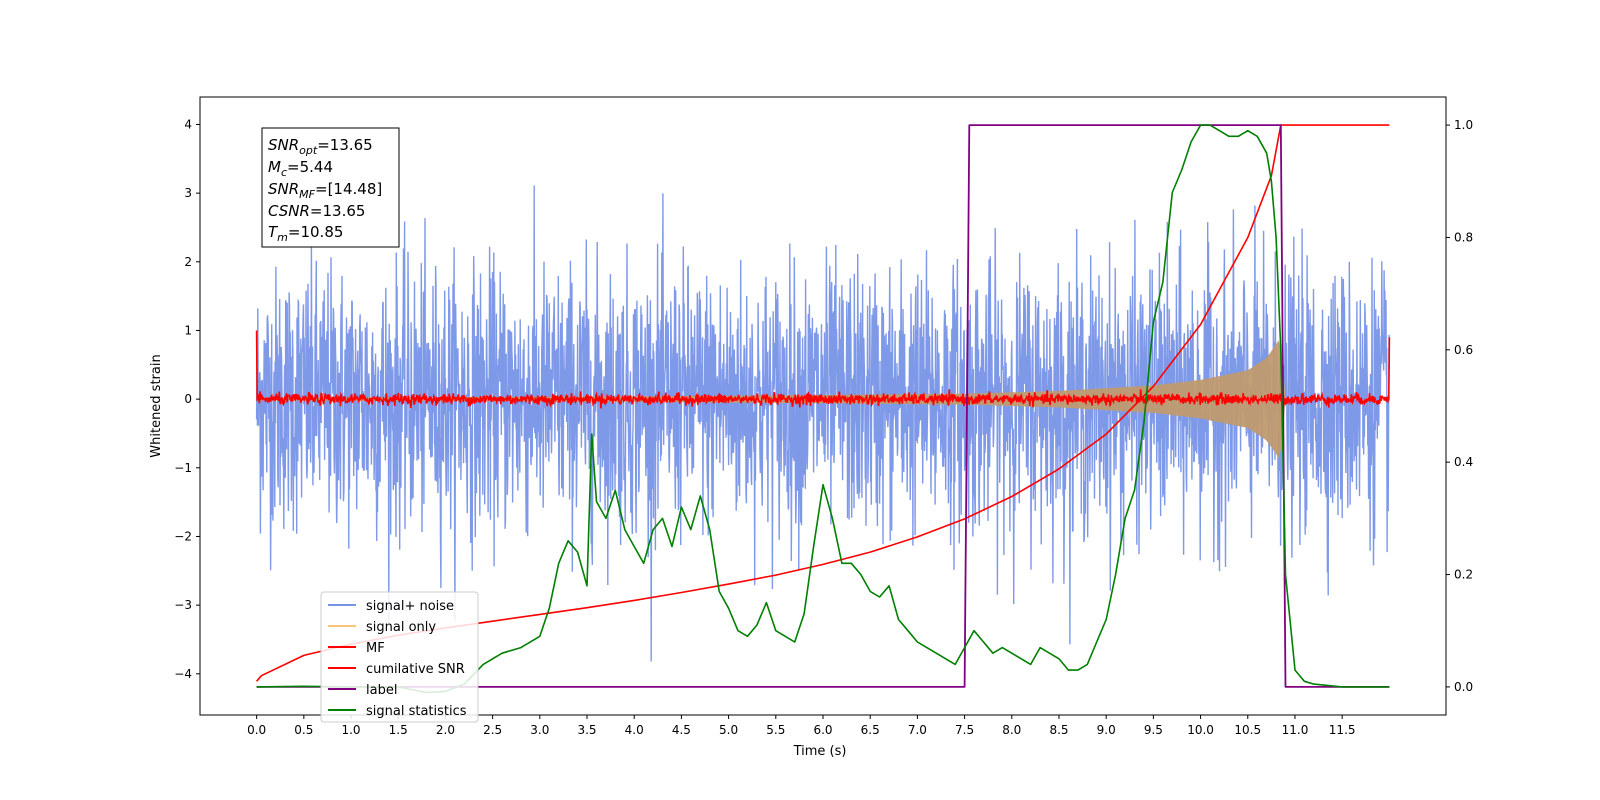 The image size is (1600, 800). Describe the element at coordinates (188, 399) in the screenshot. I see `y-tick-label: 0` at that location.